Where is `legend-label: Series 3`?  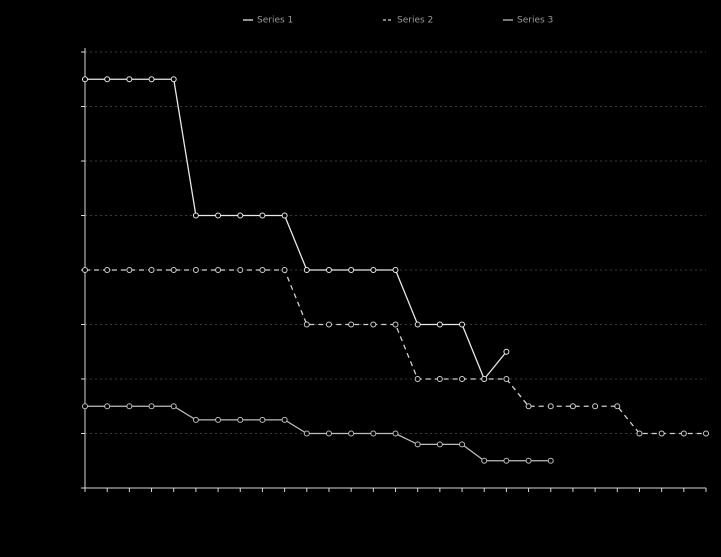
legend-label: Series 3 is located at coordinates (535, 21).